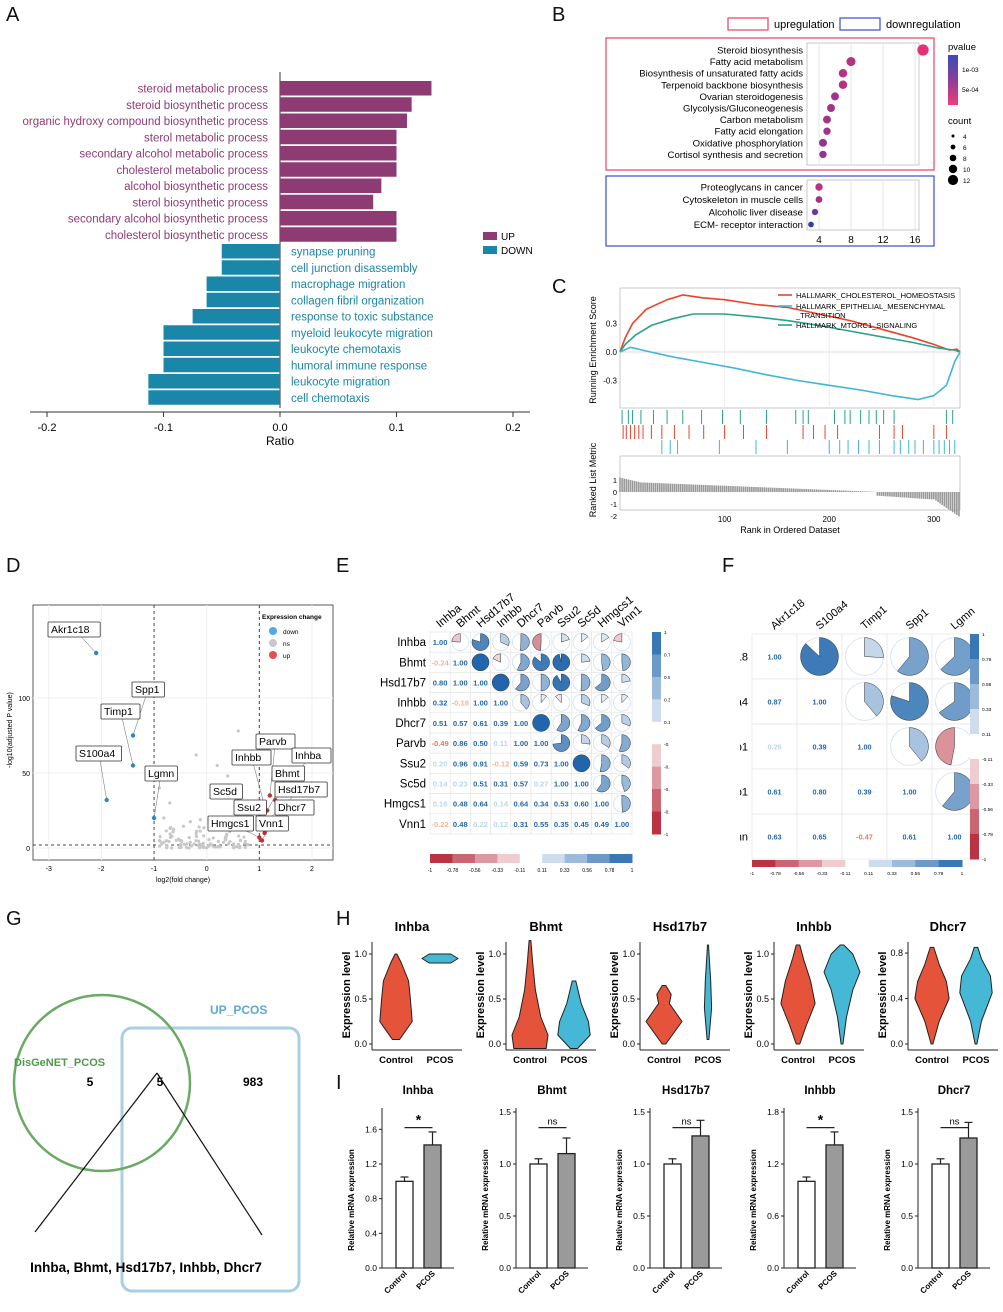  I want to click on control-bar, so click(806, 1224).